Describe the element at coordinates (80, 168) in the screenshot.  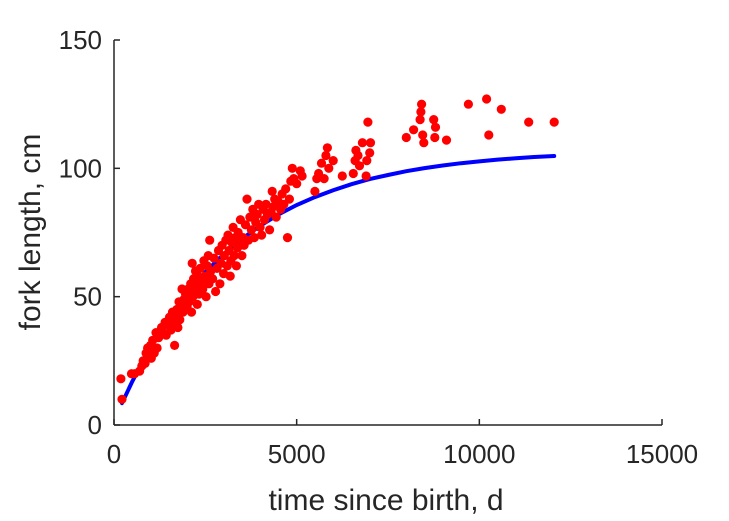
I see `y-tick-label: 100` at that location.